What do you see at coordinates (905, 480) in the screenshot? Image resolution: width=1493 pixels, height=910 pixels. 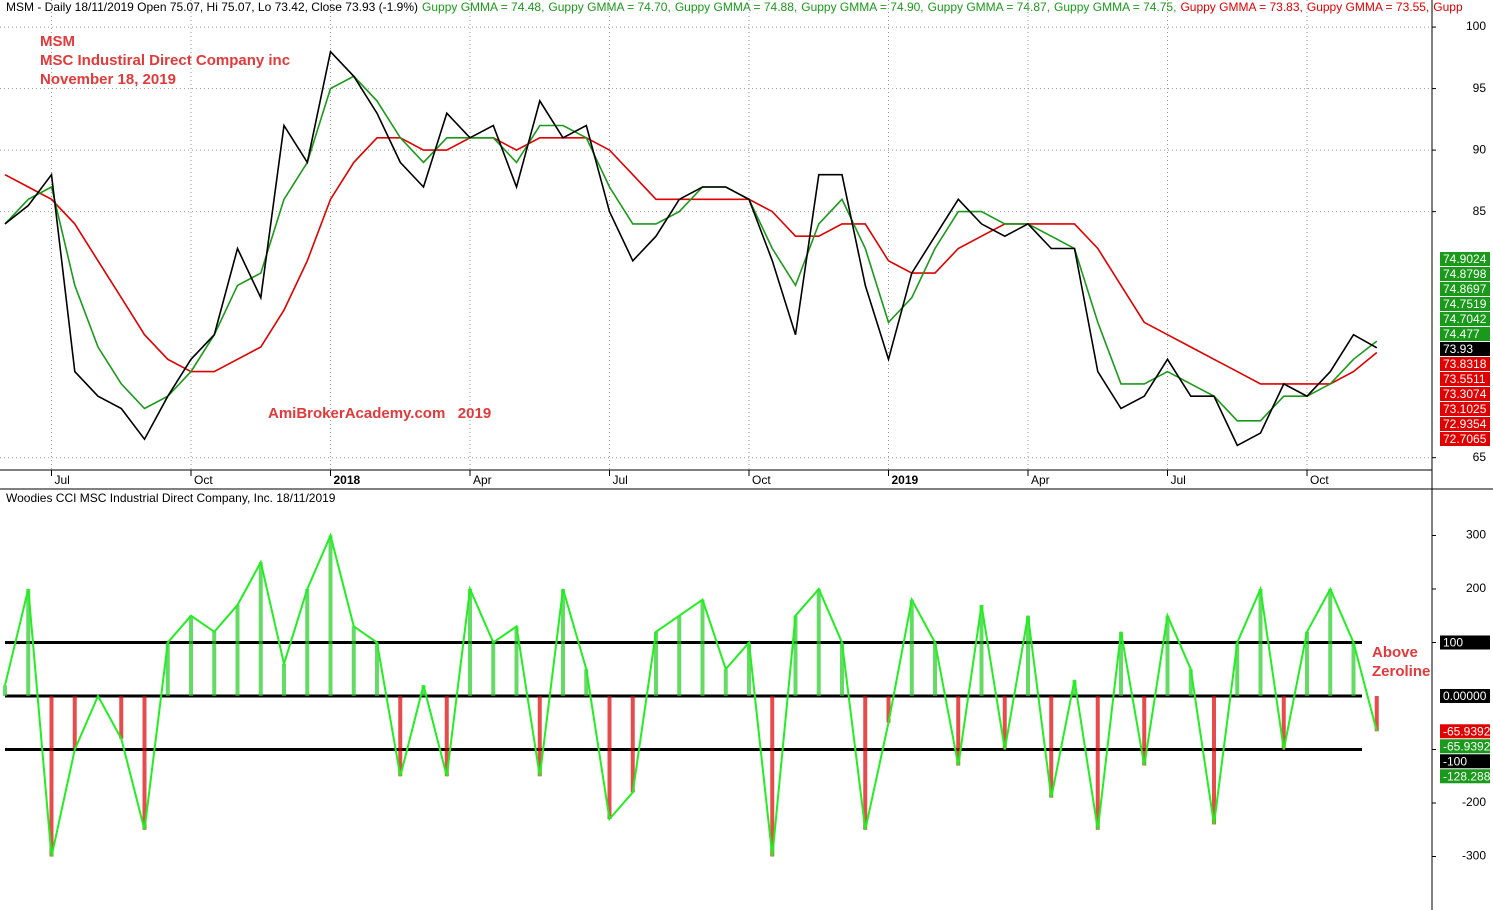 I see `x-tick-label: 2019` at bounding box center [905, 480].